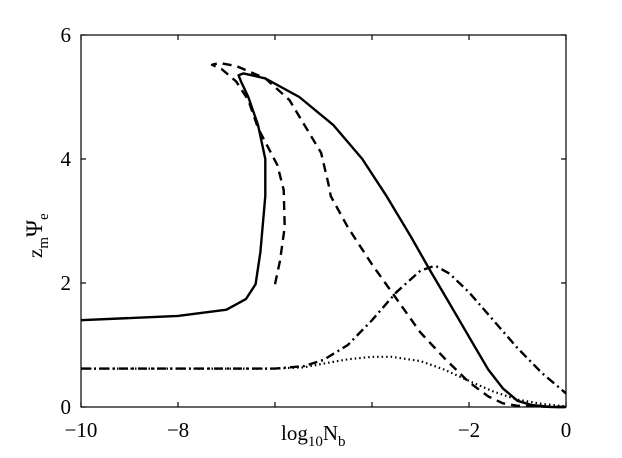 Image resolution: width=622 pixels, height=458 pixels. I want to click on x-axis-label-sub2: b, so click(342, 442).